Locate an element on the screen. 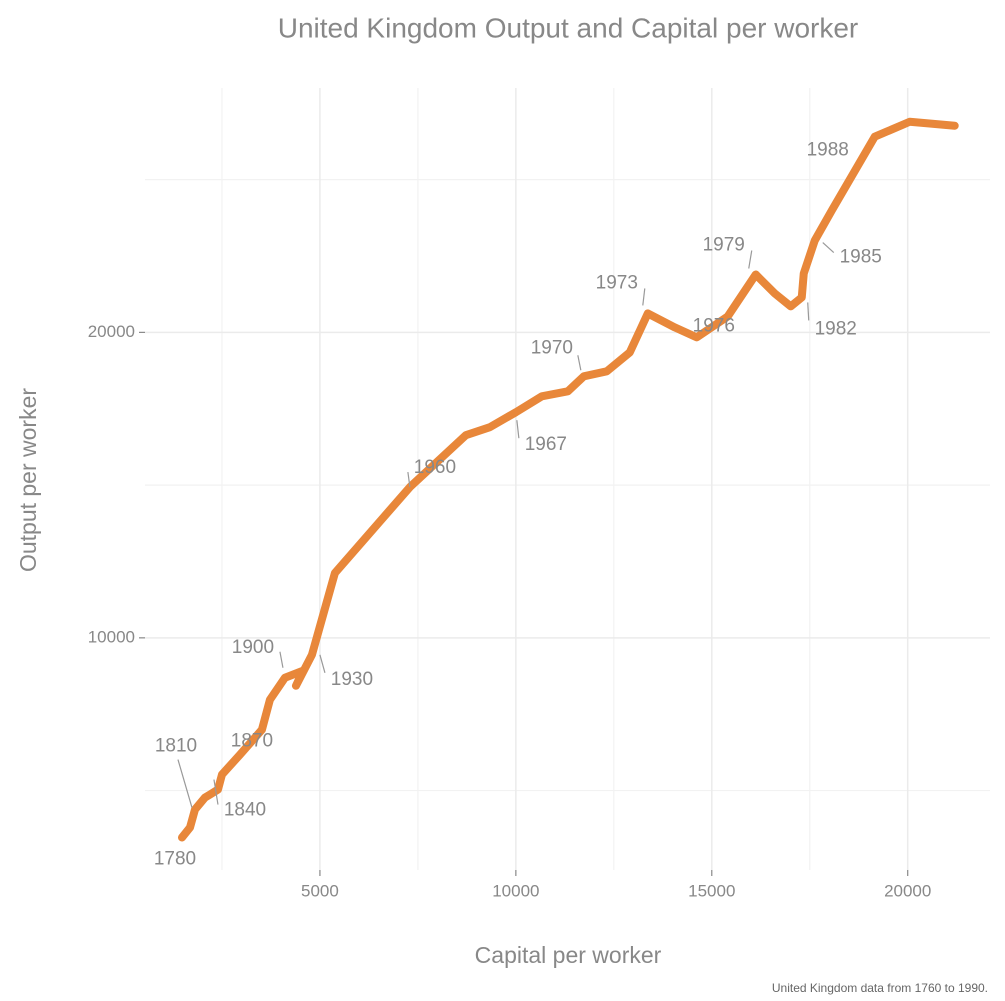 The height and width of the screenshot is (1001, 1005). annotation: 1985 is located at coordinates (861, 257).